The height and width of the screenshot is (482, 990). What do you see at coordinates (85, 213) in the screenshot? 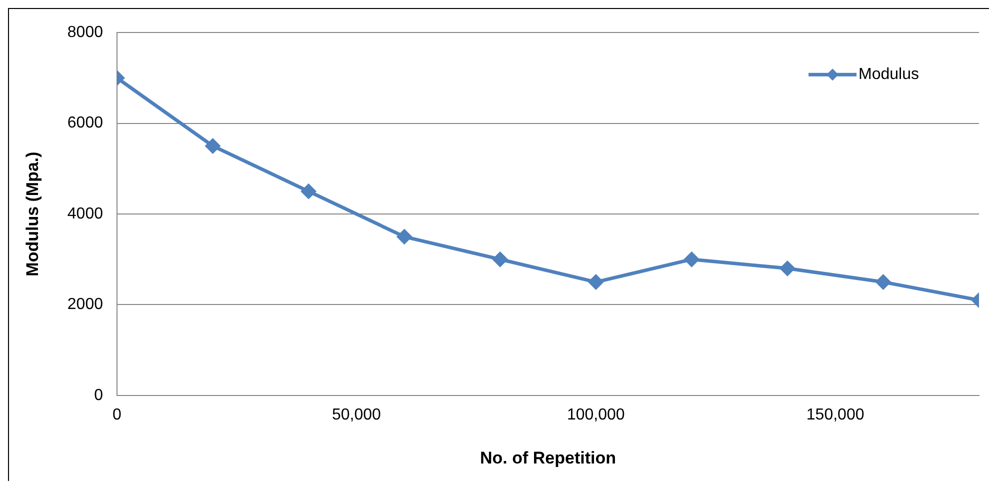
I see `y-tick-label: 4000` at bounding box center [85, 213].